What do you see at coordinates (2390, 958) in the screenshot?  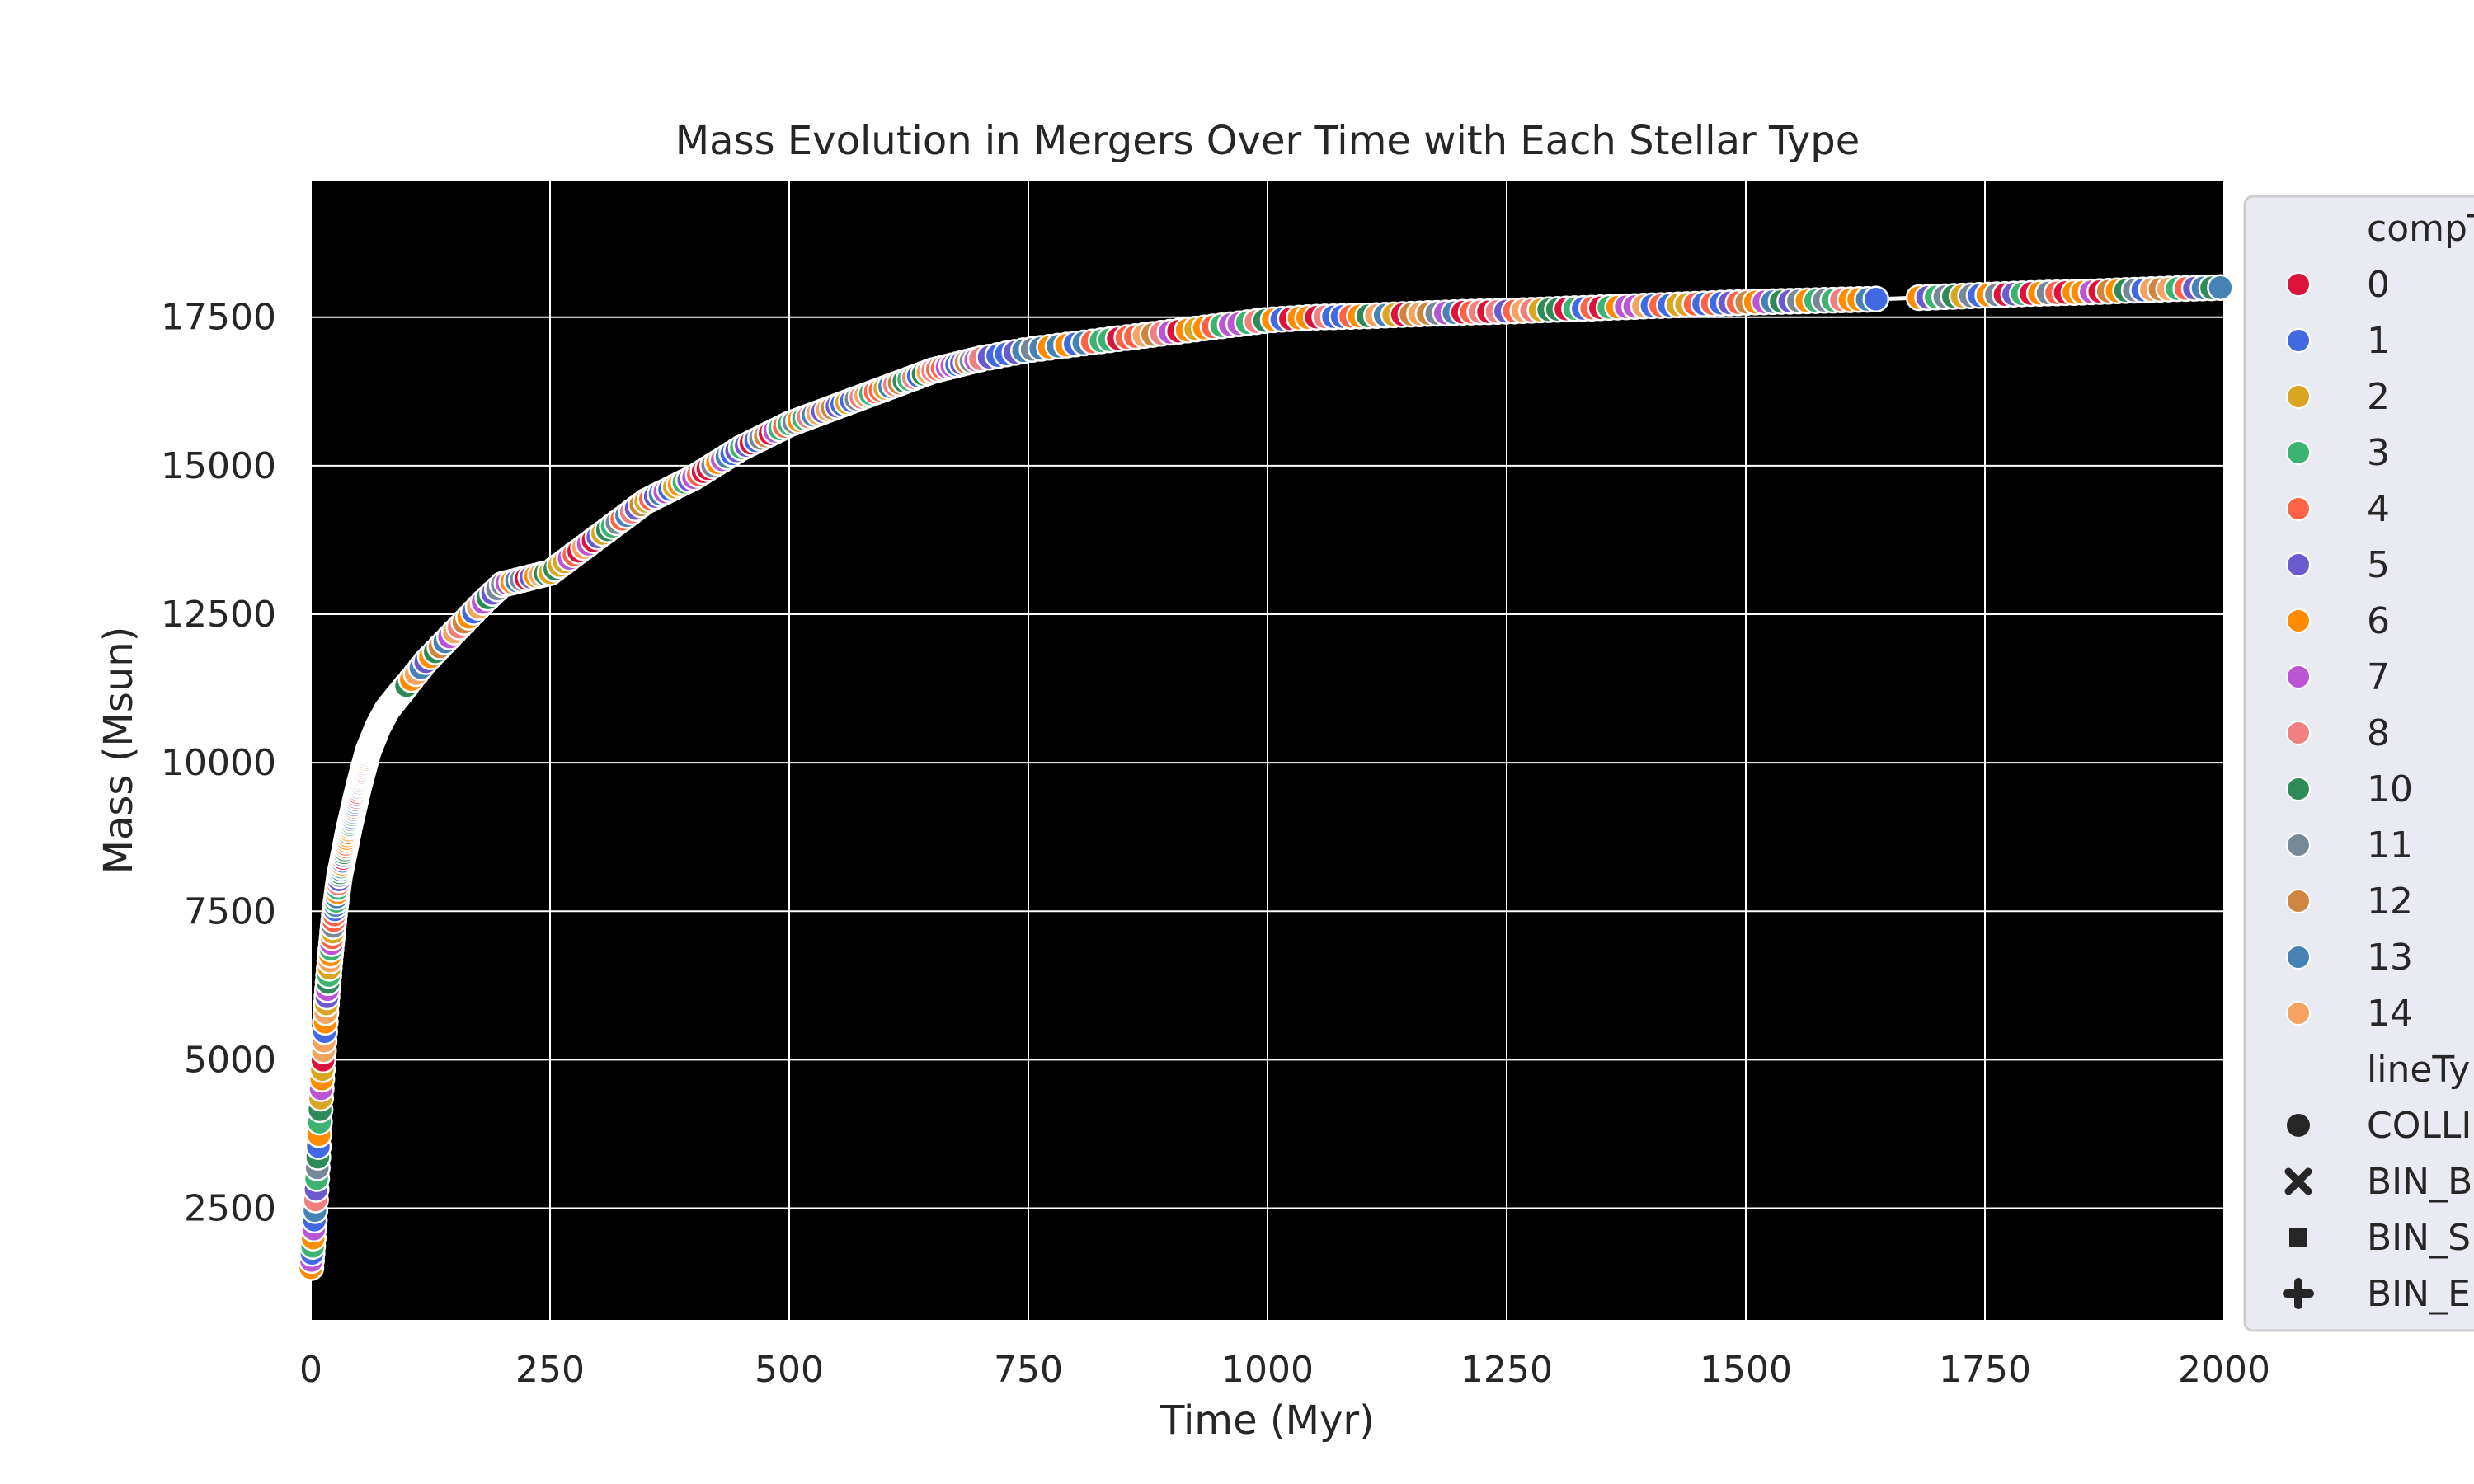 I see `legend-label: 13` at bounding box center [2390, 958].